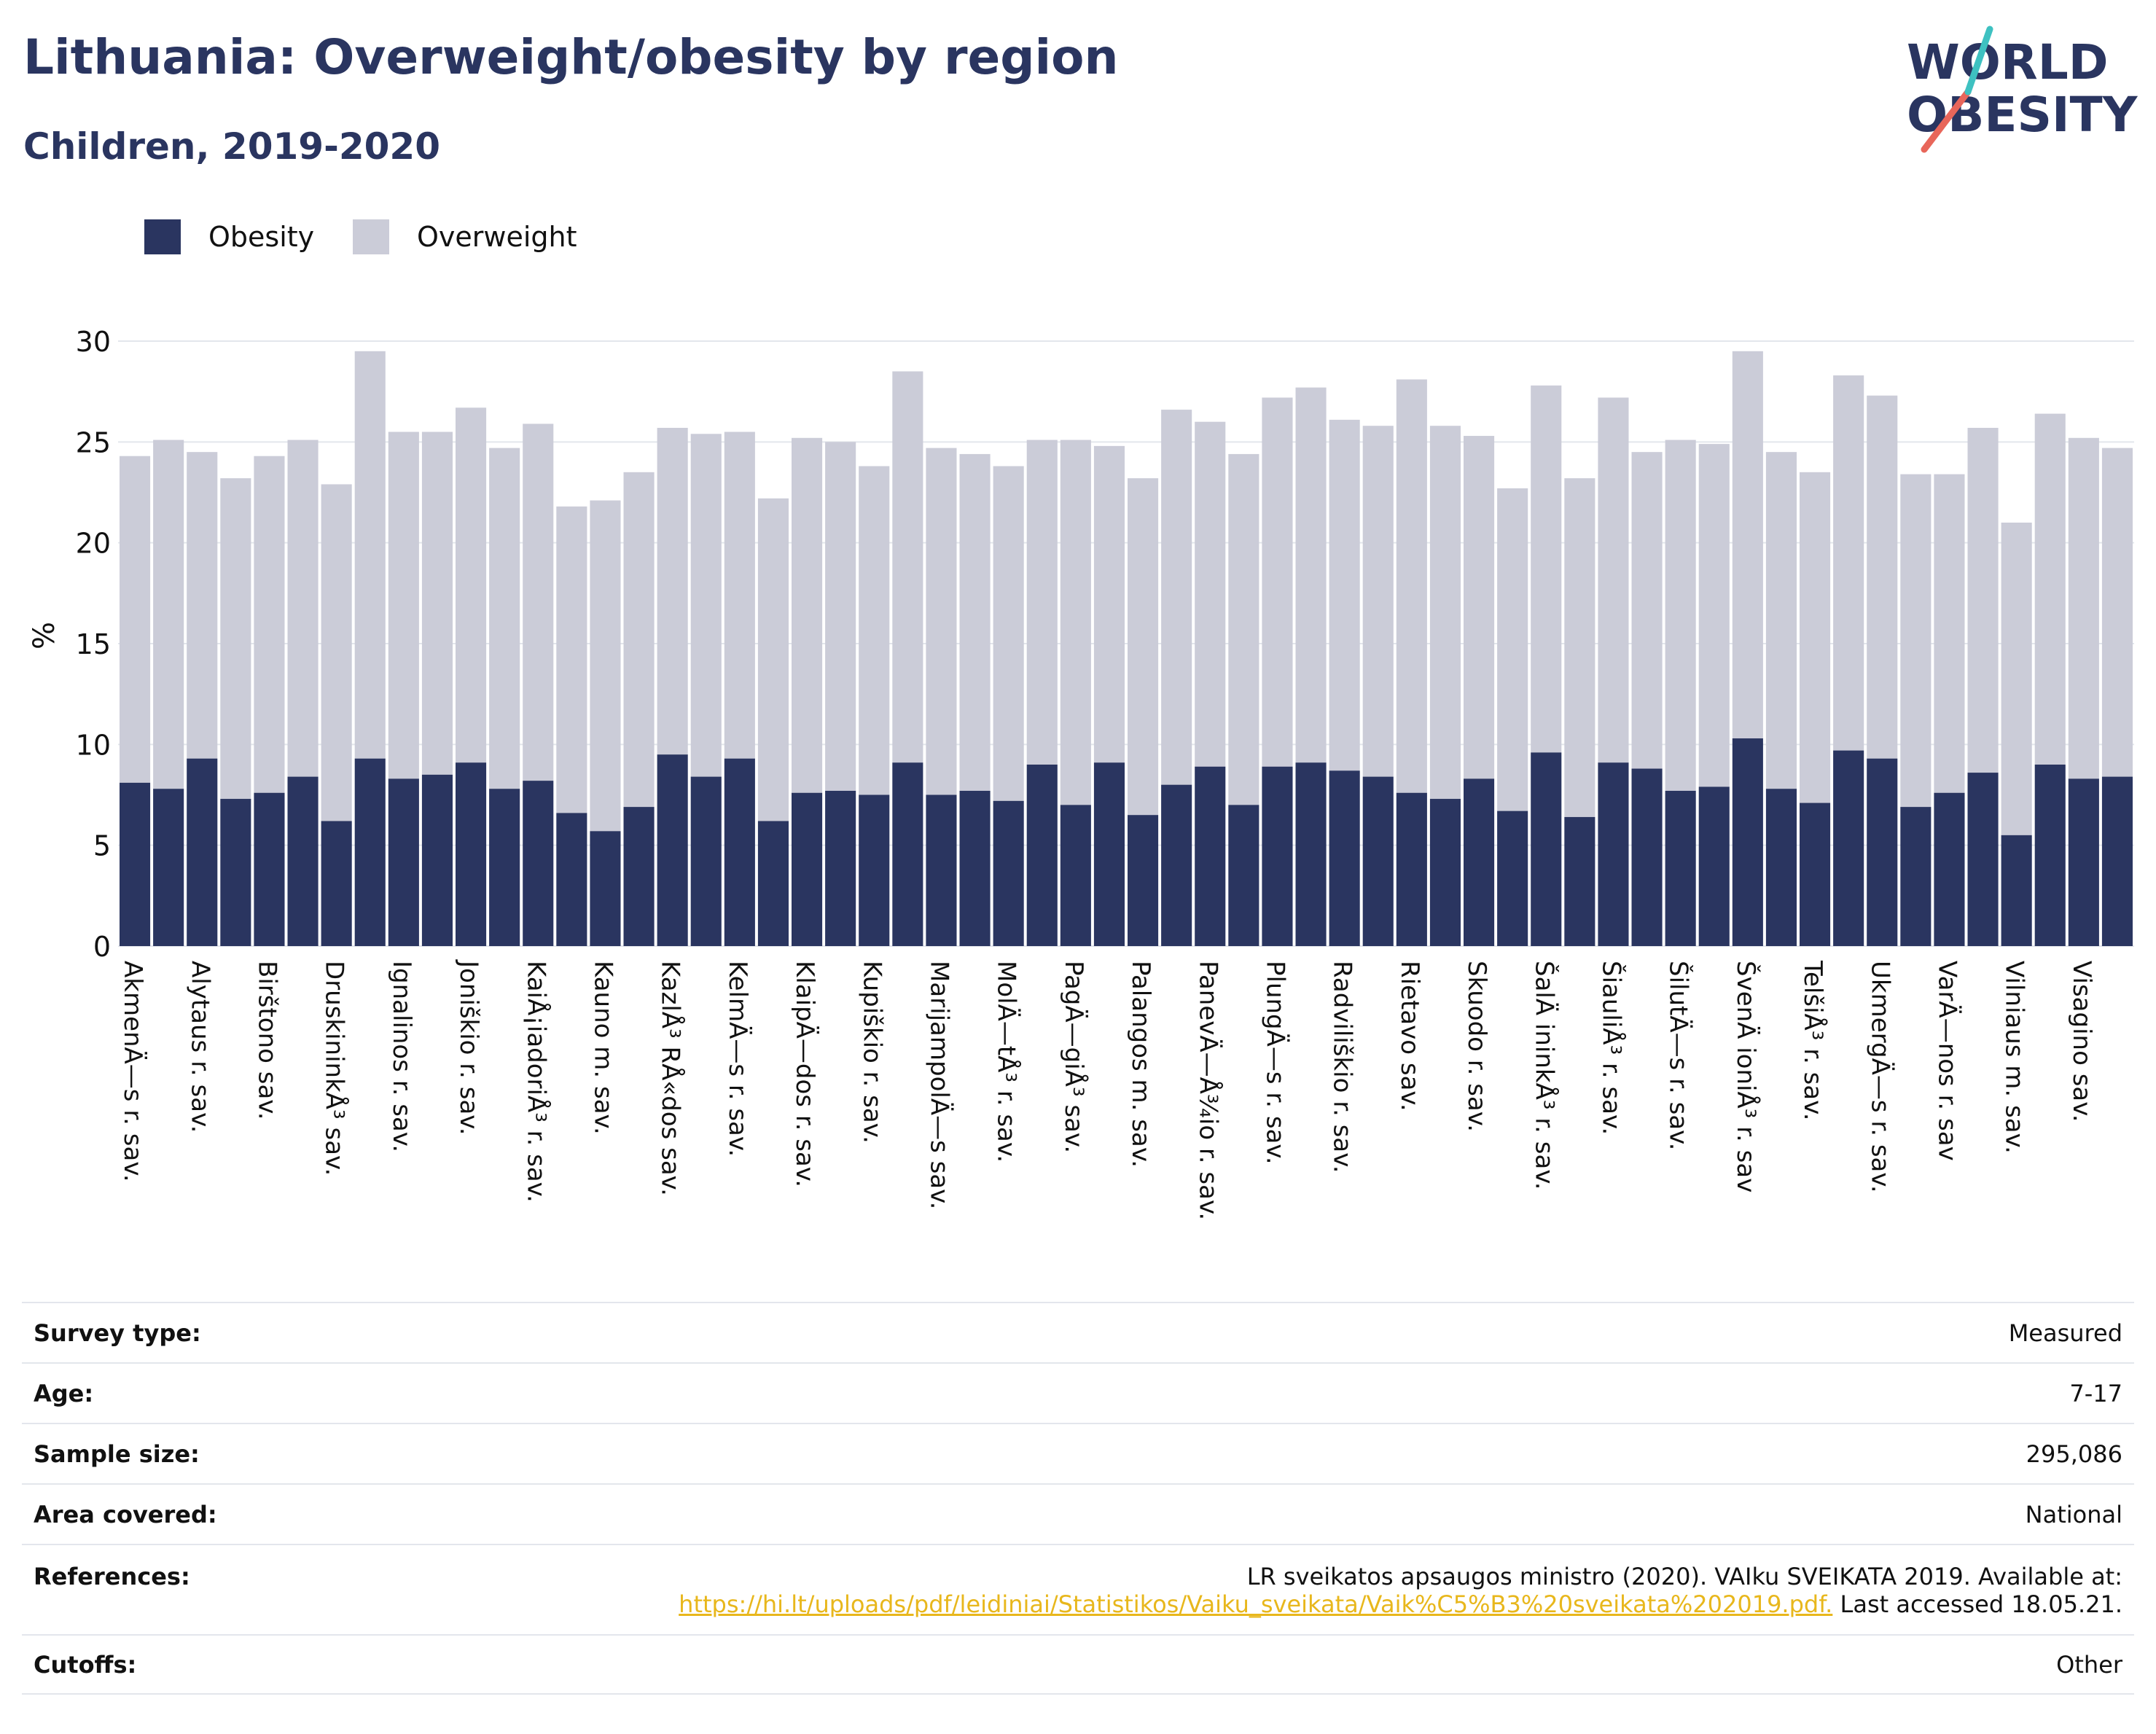  Describe the element at coordinates (229, 237) in the screenshot. I see `legend-item-obesity: Obesity` at that location.